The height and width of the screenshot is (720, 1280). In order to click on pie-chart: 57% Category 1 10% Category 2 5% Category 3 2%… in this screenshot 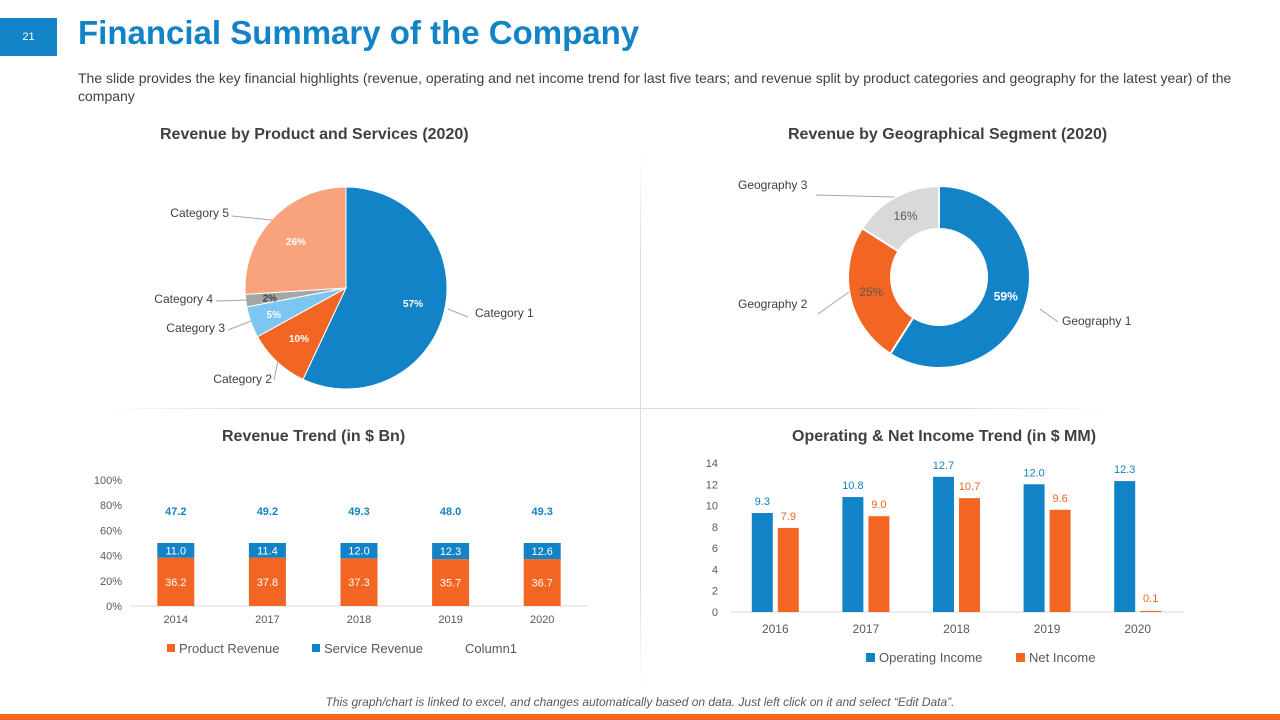, I will do `click(344, 288)`.